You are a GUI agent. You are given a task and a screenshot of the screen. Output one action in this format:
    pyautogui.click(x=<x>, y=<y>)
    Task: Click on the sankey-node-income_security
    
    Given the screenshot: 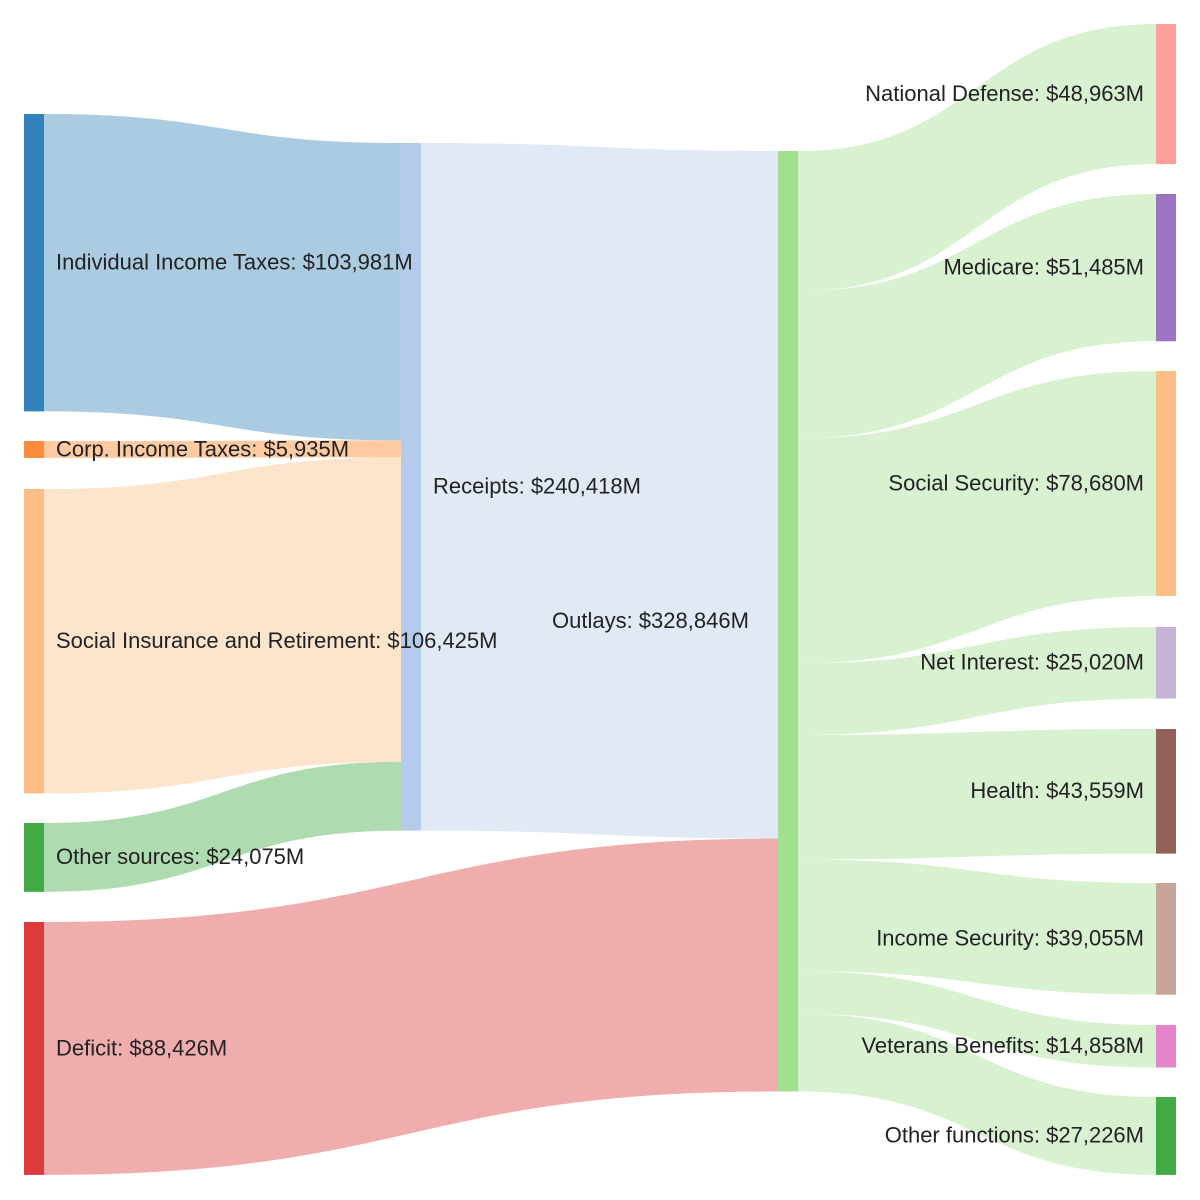 What is the action you would take?
    pyautogui.click(x=1166, y=939)
    